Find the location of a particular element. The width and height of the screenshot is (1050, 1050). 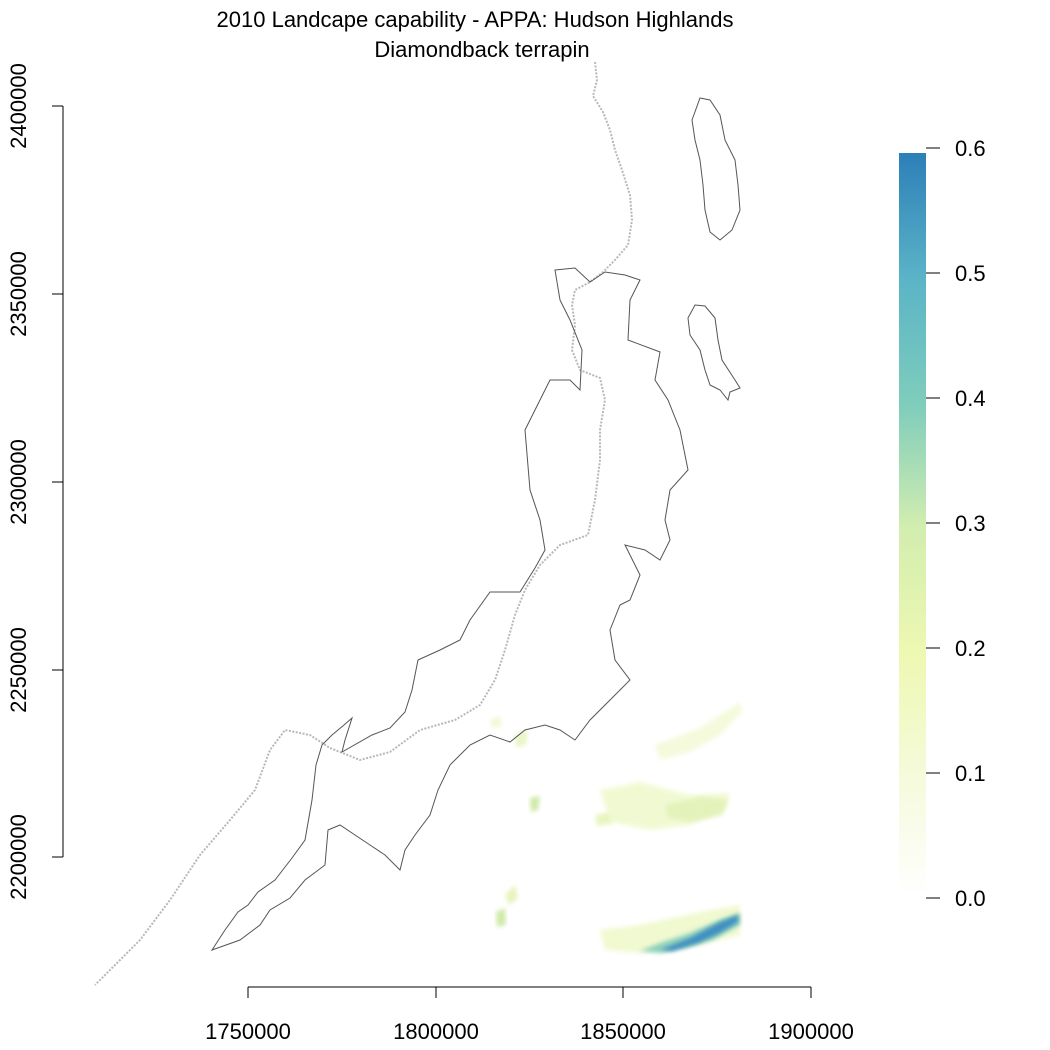

color-legend: 0.0 0.1 0.2 0.3 0.4 0.5 0.6 is located at coordinates (942, 523).